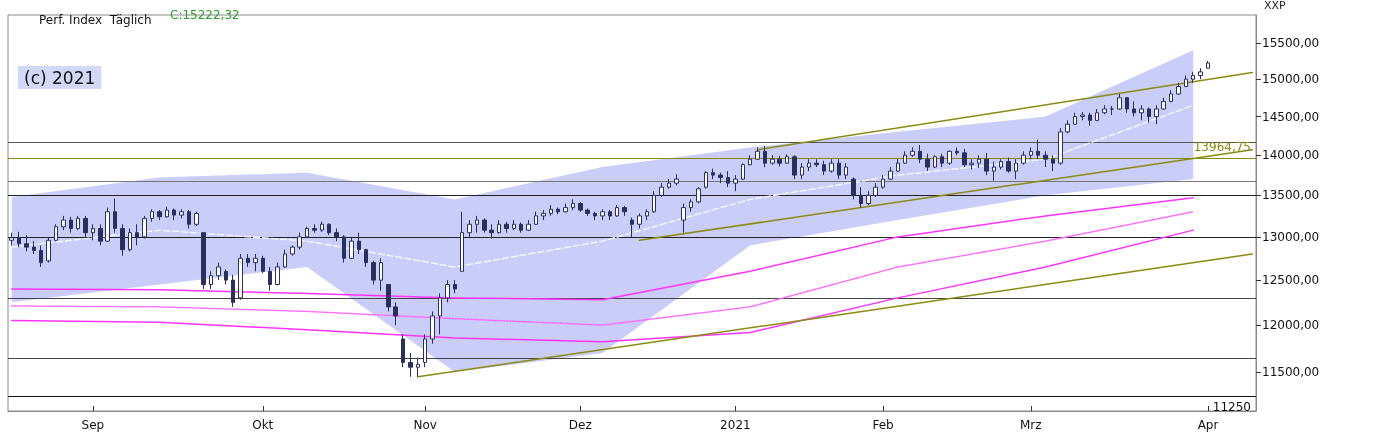  I want to click on y-tick-label: 11500,00, so click(1291, 371).